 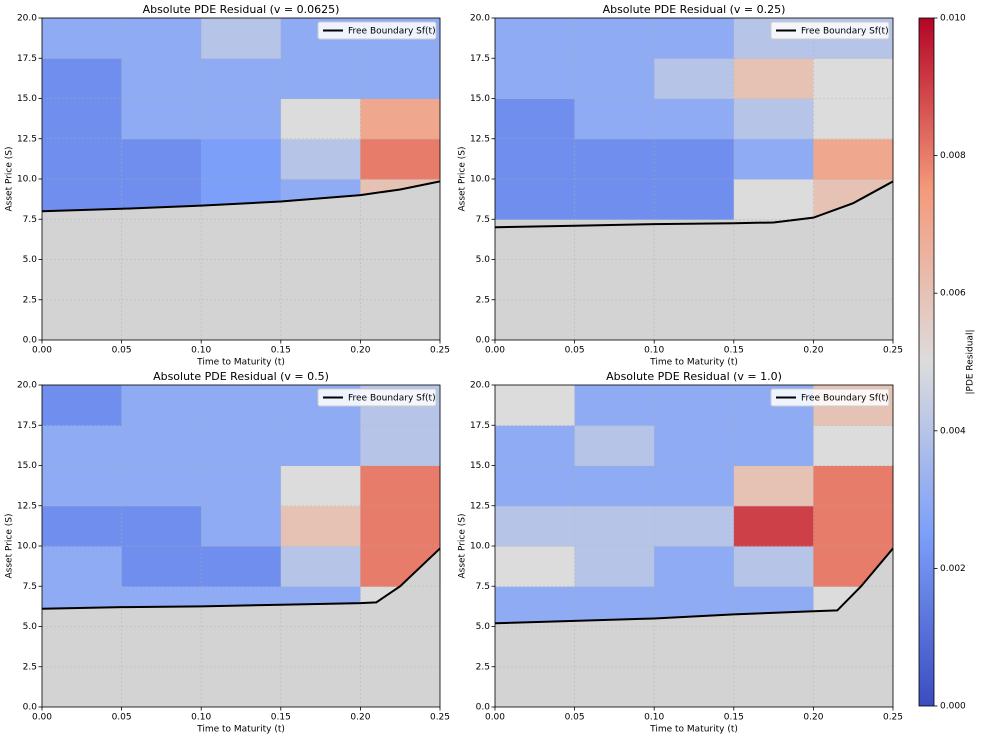 I want to click on legend-label: Free Boundary Sf(t), so click(x=845, y=399).